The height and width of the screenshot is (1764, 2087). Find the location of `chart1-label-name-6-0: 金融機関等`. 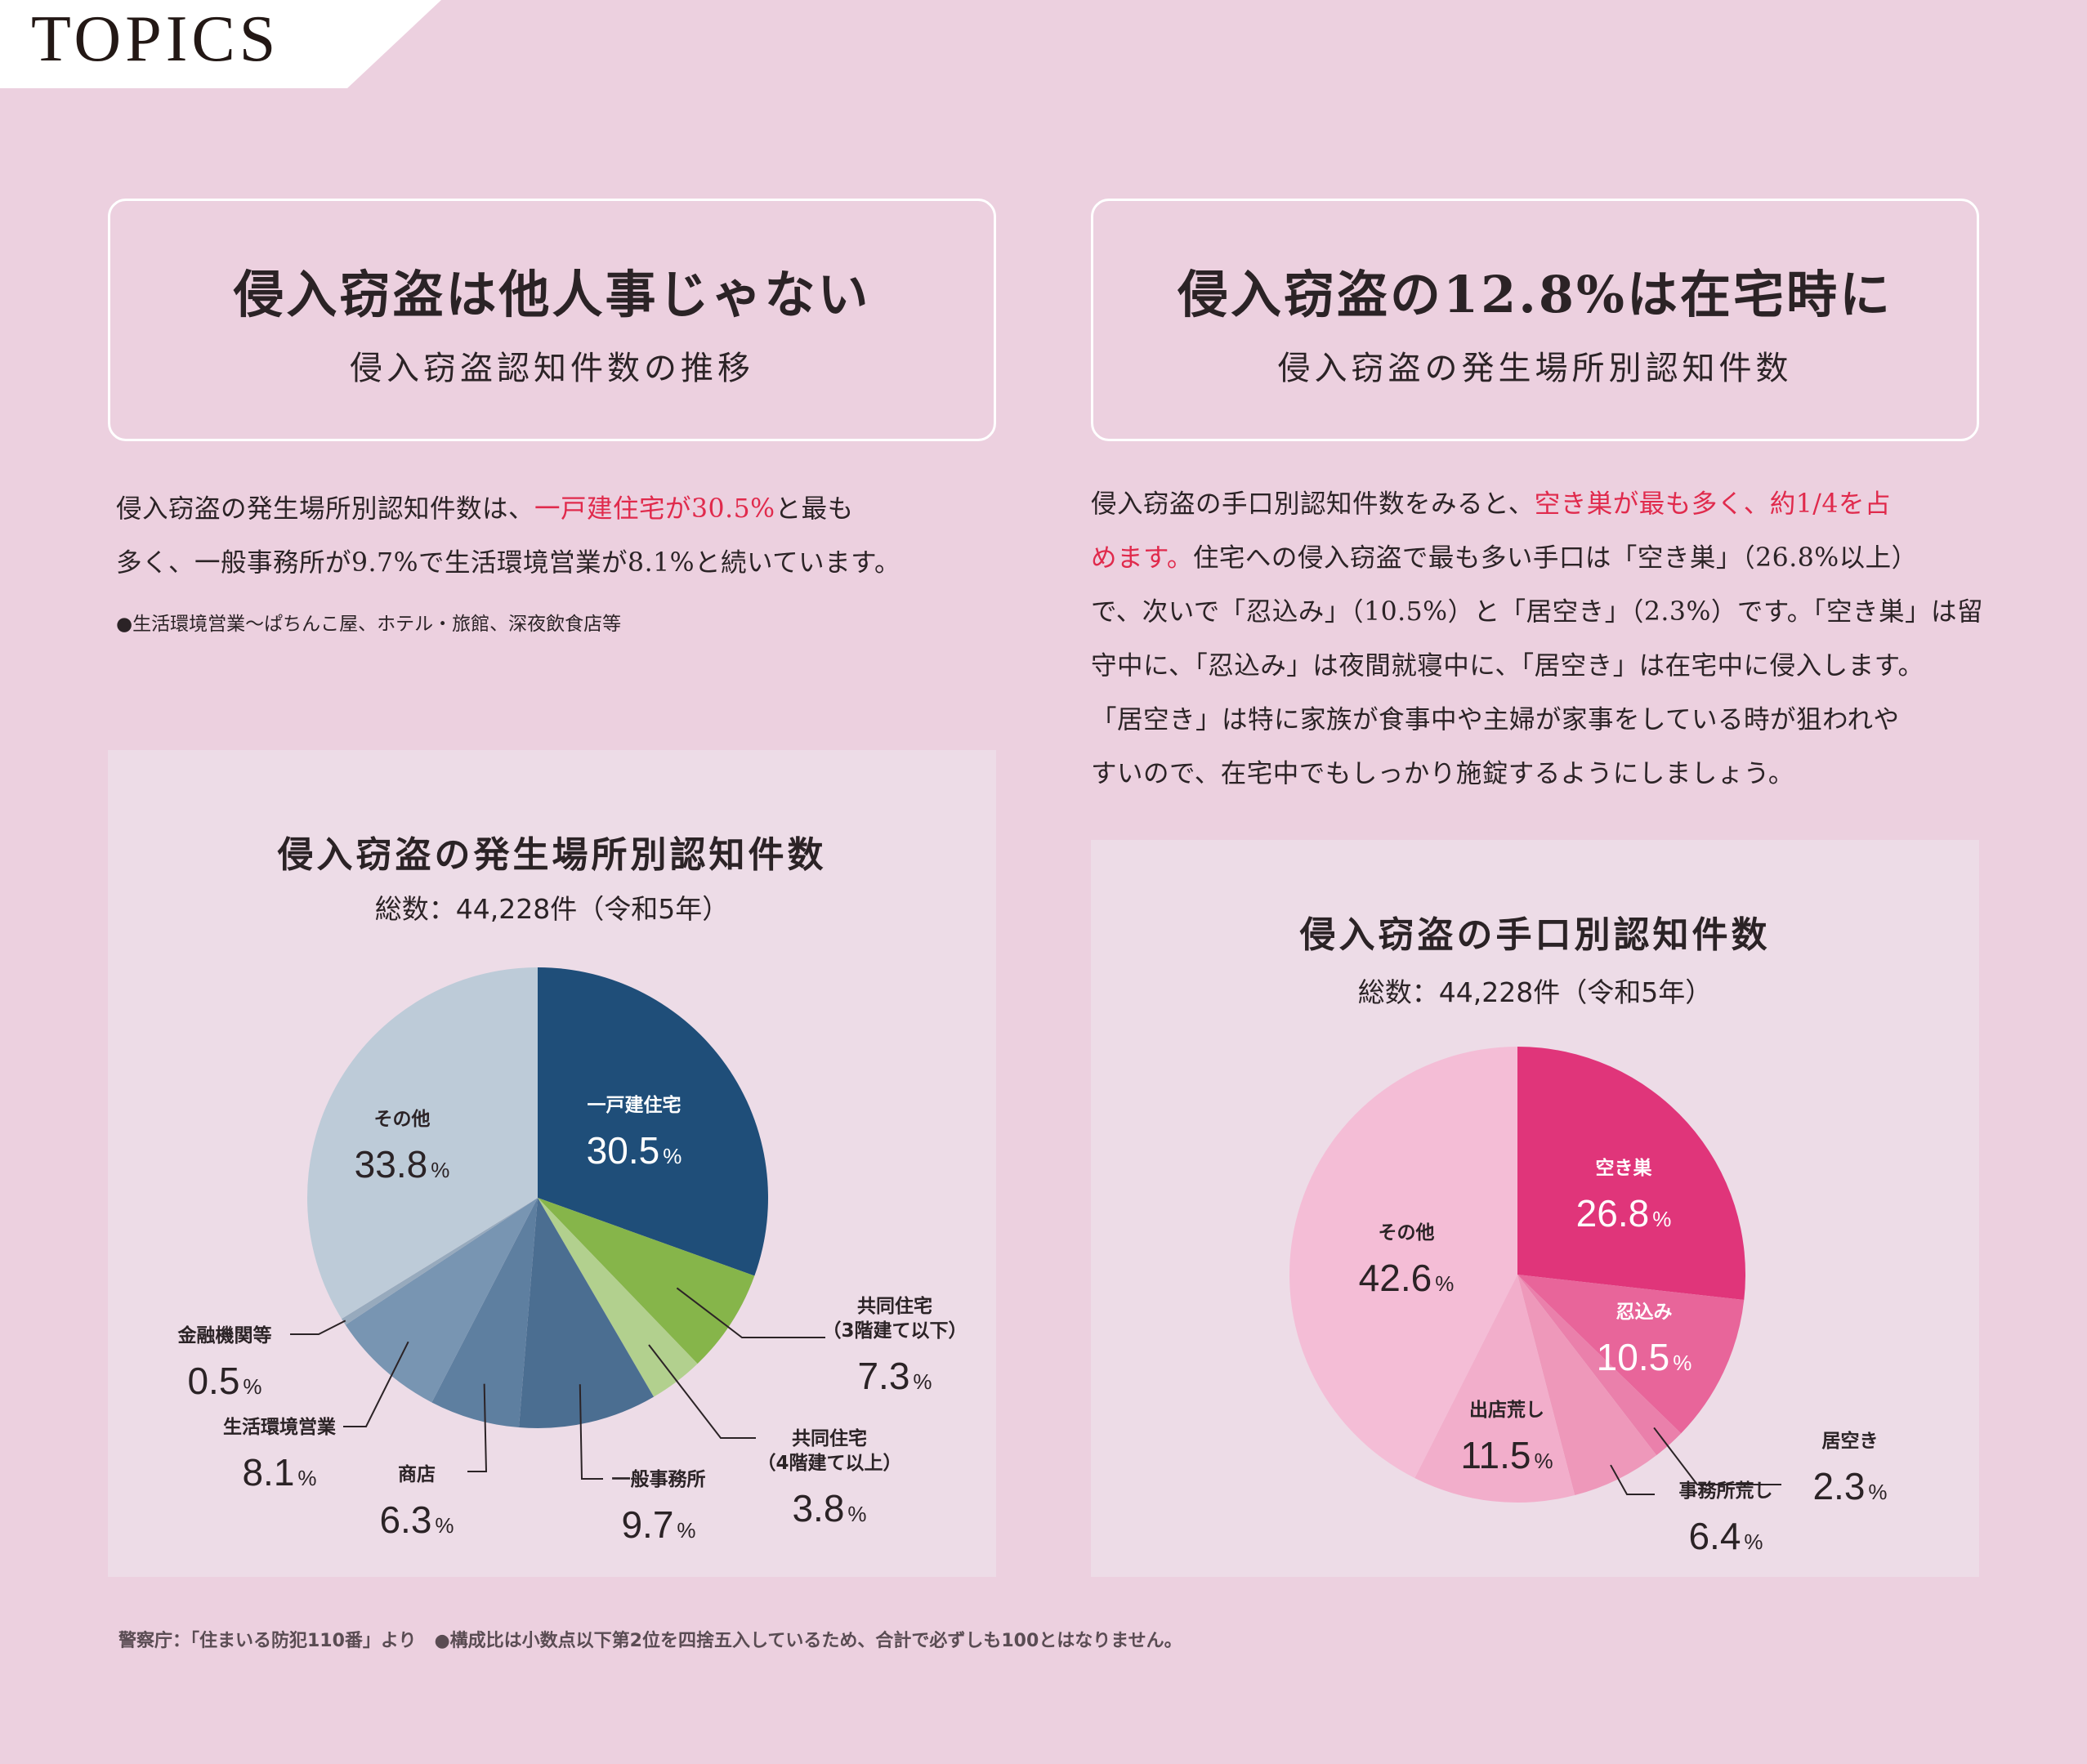

chart1-label-name-6-0: 金融機関等 is located at coordinates (225, 1335).